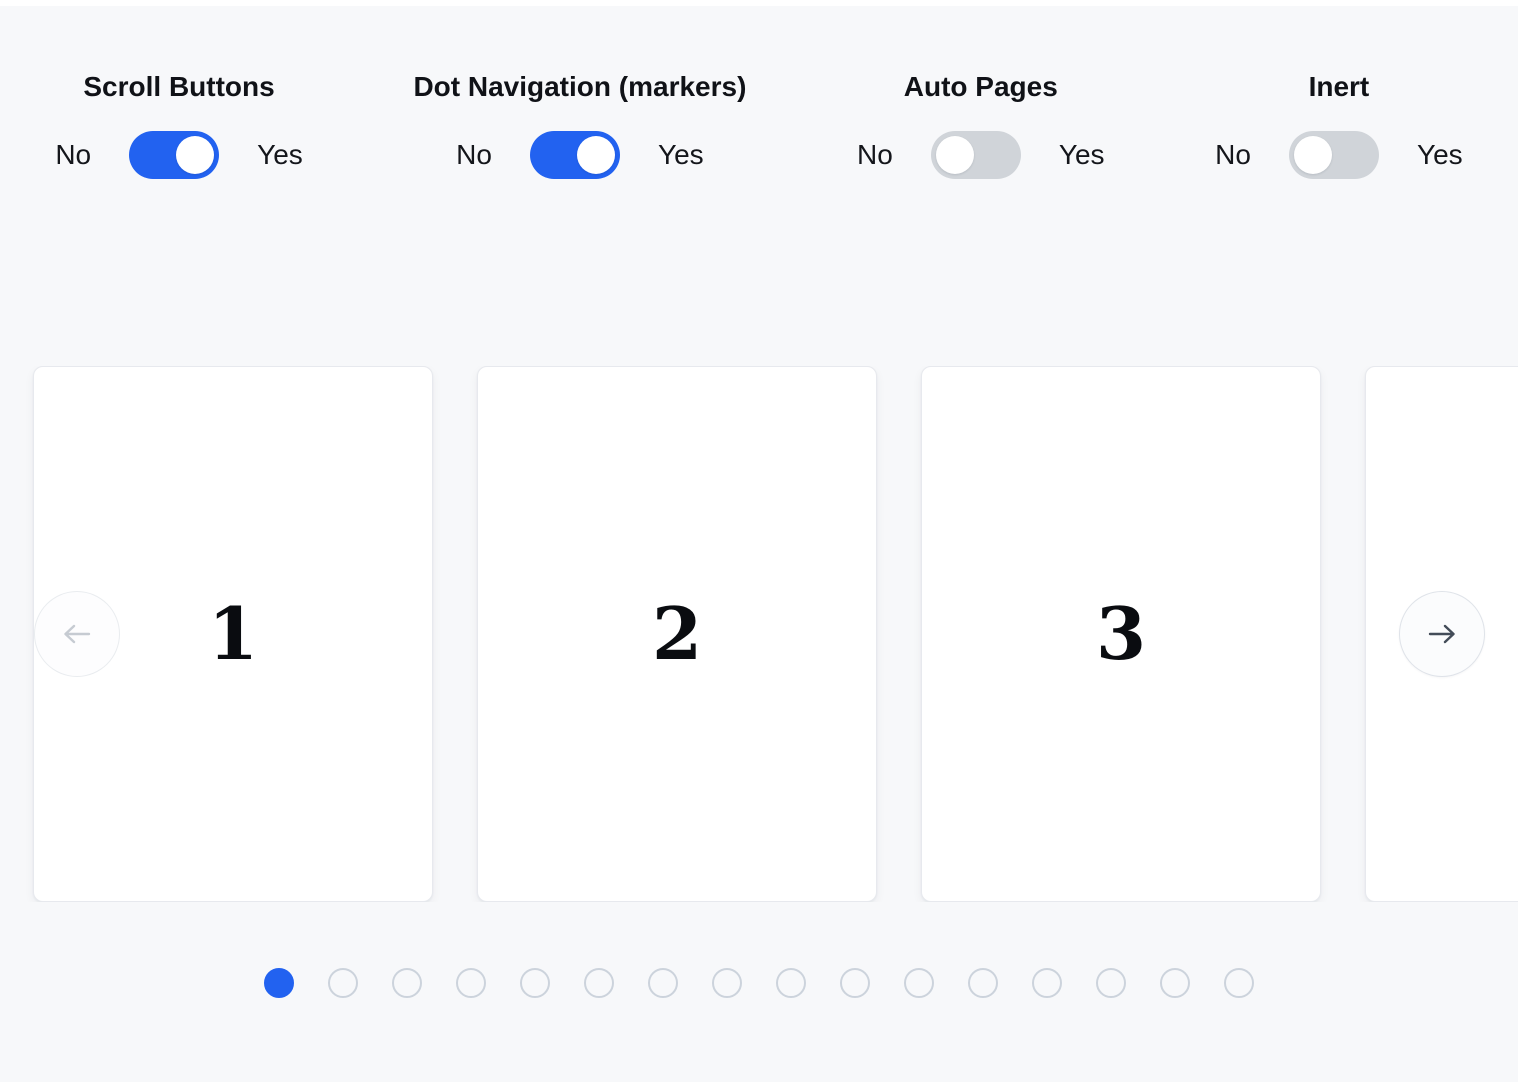  I want to click on dot-navigation, so click(759, 982).